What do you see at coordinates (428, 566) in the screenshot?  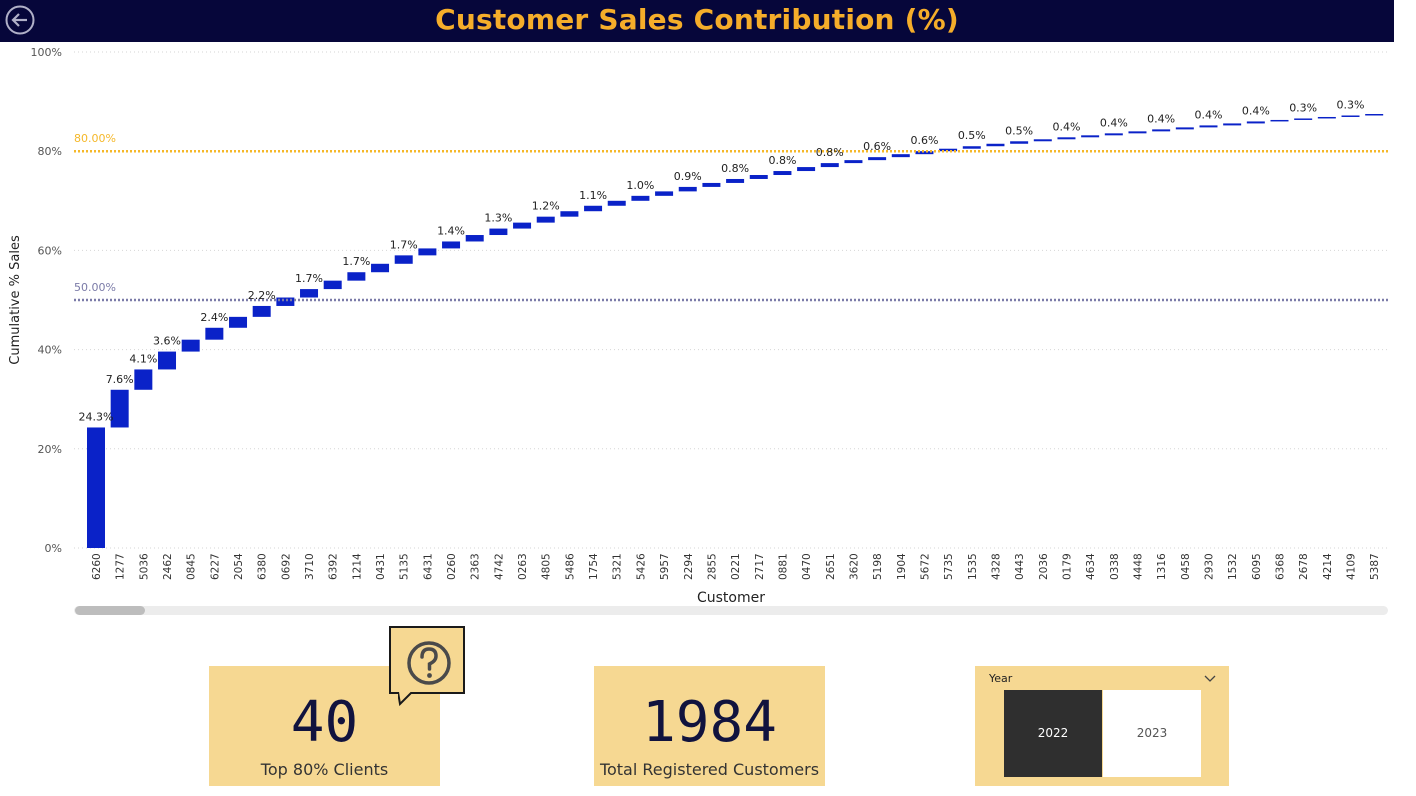 I see `x-tick-label: 6431` at bounding box center [428, 566].